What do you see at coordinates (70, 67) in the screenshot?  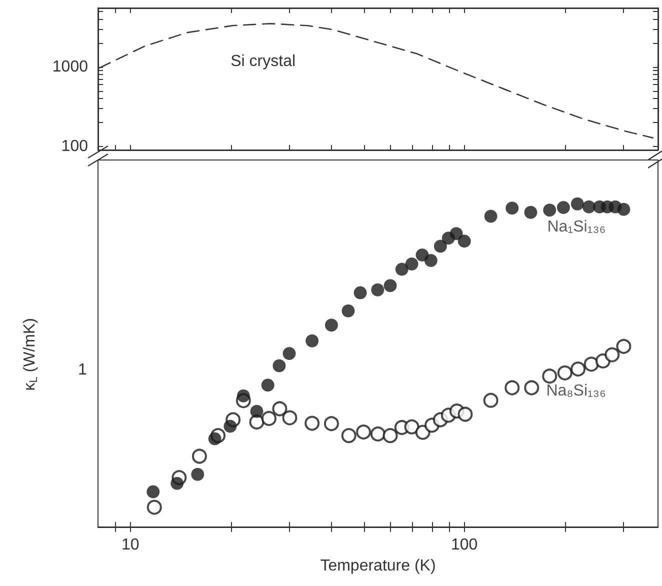 I see `y-tick-label: 1000` at bounding box center [70, 67].